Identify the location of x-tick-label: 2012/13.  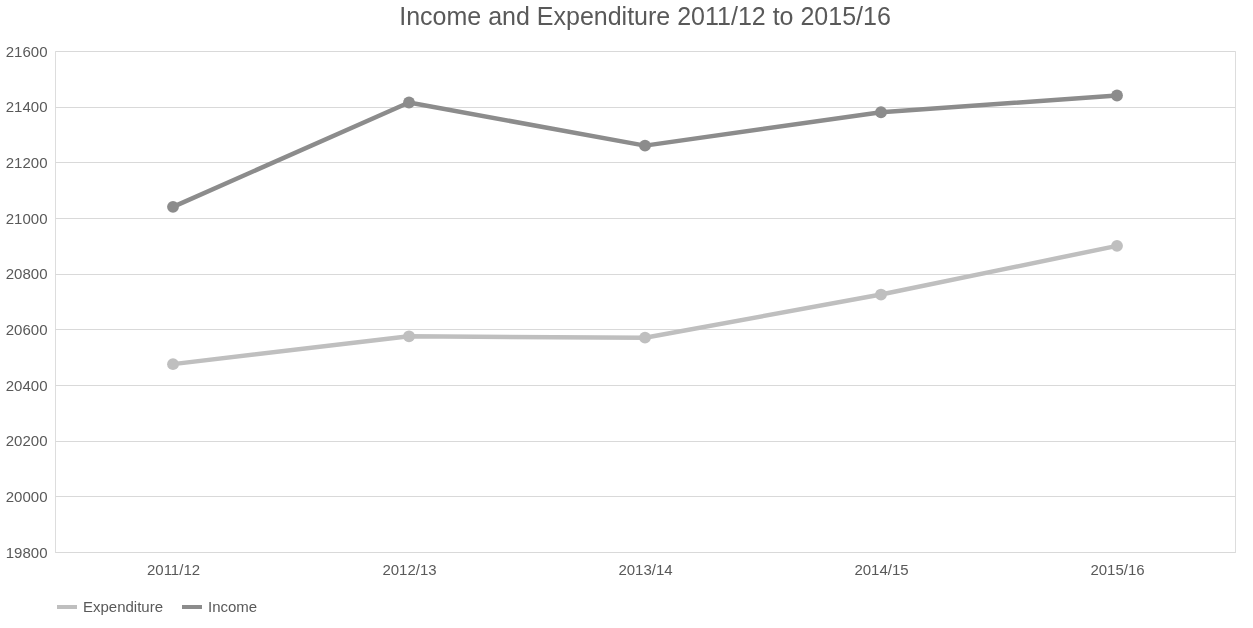
(409, 569).